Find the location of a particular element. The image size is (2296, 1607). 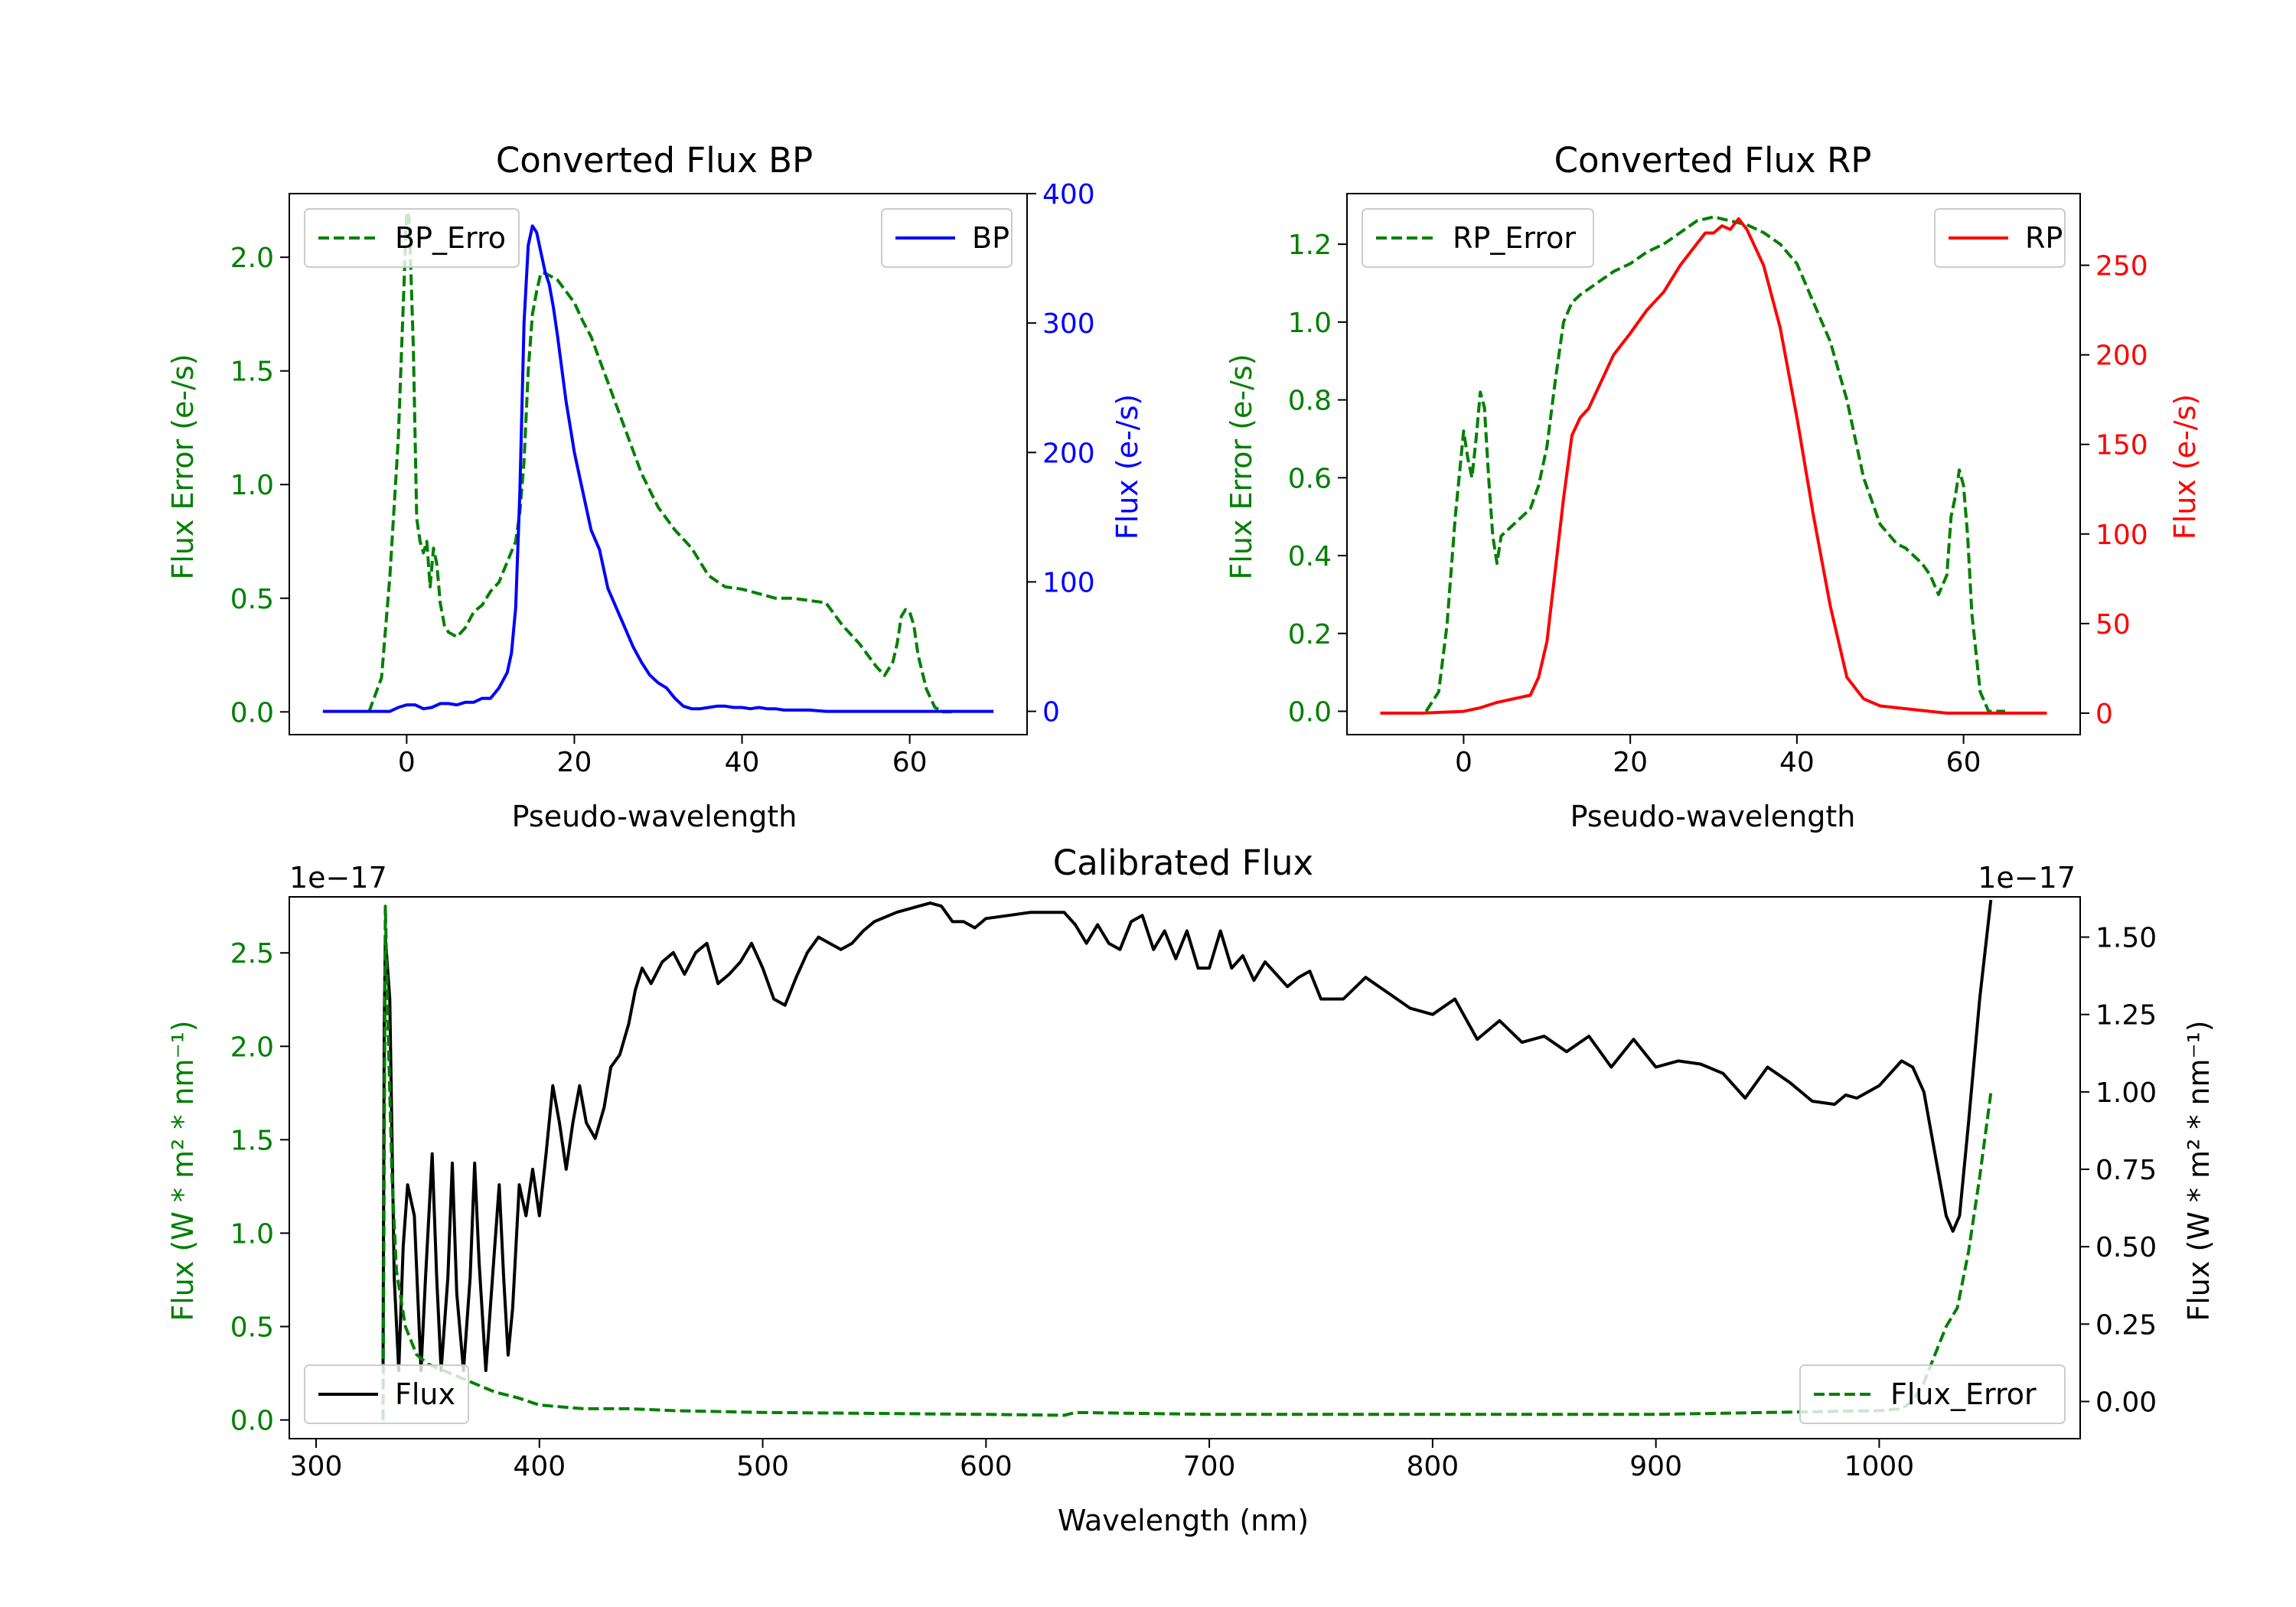

bp-axes-frame is located at coordinates (658, 464).